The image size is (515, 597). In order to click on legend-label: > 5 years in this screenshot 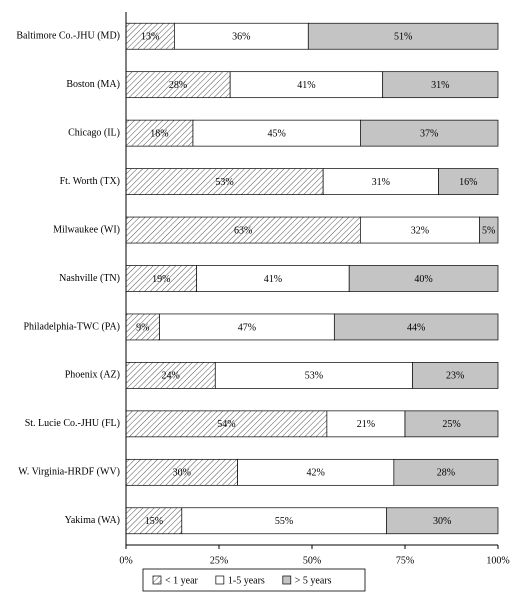, I will do `click(313, 580)`.